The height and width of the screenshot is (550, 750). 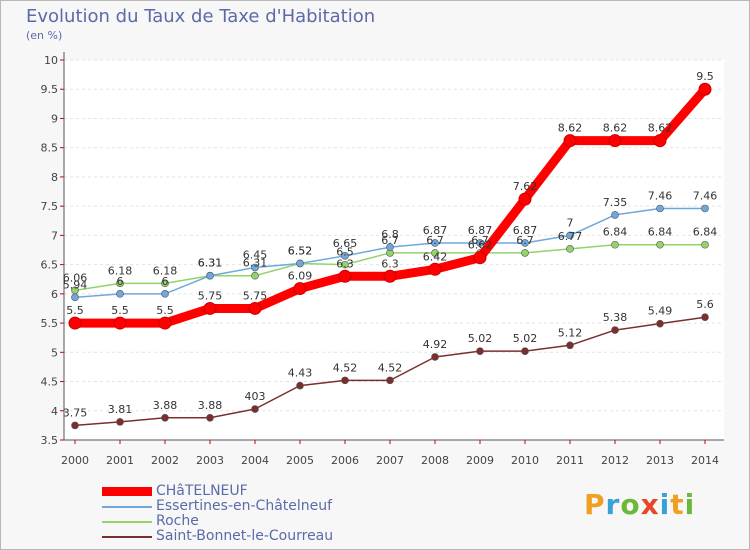 What do you see at coordinates (525, 460) in the screenshot?
I see `x-tick-label: 2010` at bounding box center [525, 460].